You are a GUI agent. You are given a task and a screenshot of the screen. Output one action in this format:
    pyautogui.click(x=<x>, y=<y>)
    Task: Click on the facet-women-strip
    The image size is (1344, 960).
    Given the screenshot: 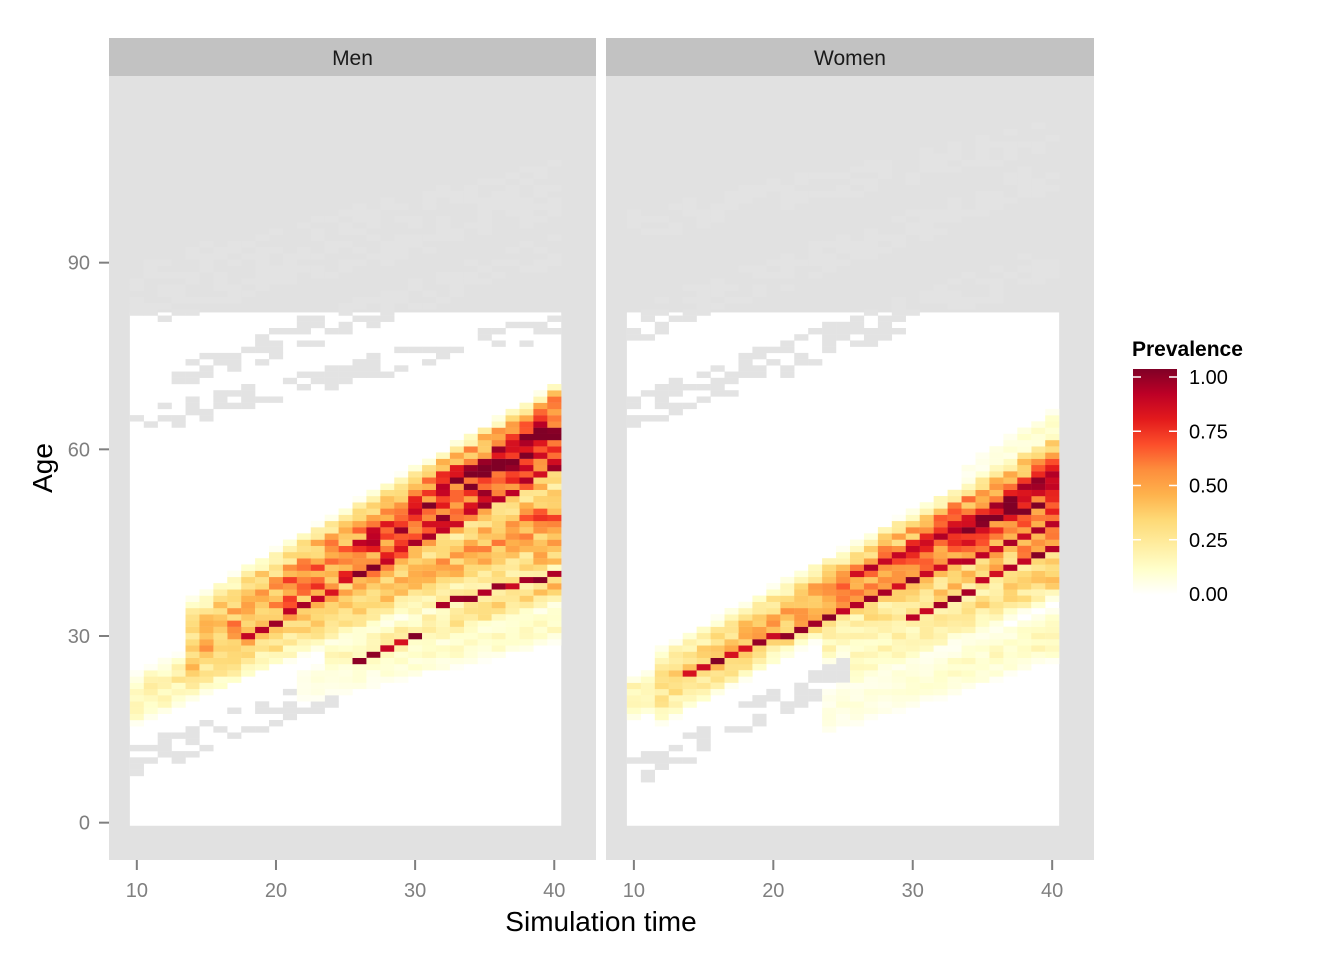 What is the action you would take?
    pyautogui.click(x=850, y=57)
    